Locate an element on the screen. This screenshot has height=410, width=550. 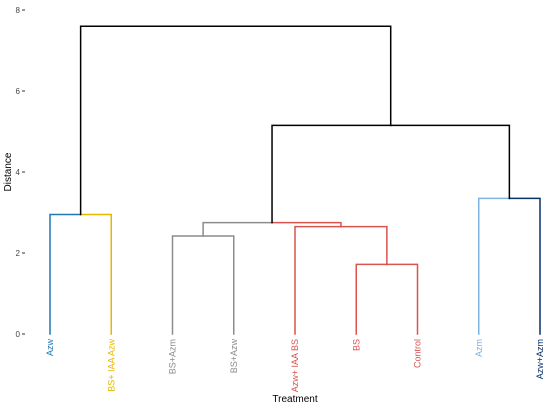
branch-m_yellow-left is located at coordinates (65, 274).